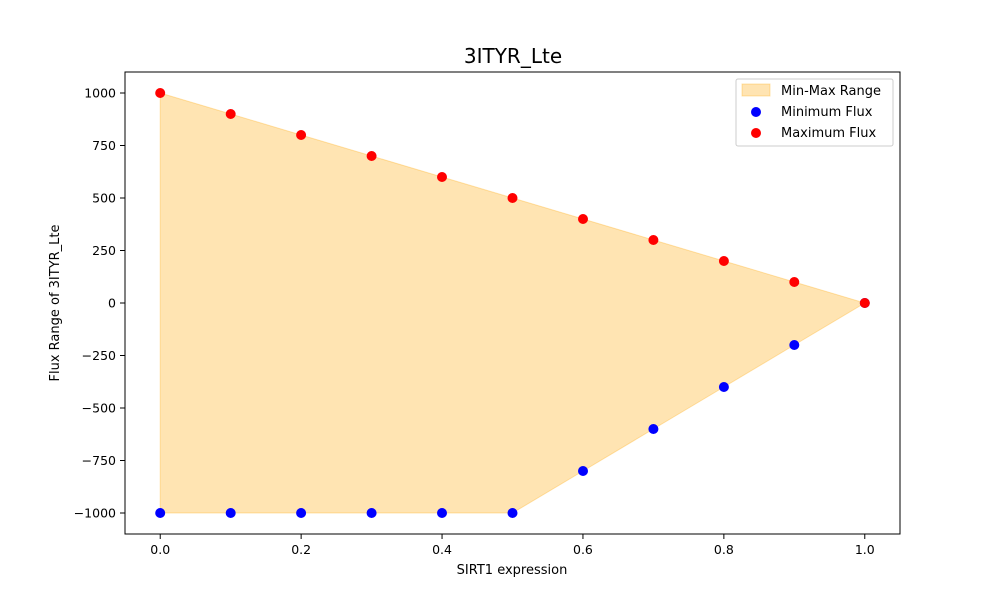 The width and height of the screenshot is (1000, 600). What do you see at coordinates (99, 355) in the screenshot?
I see `y-tick-label: −250` at bounding box center [99, 355].